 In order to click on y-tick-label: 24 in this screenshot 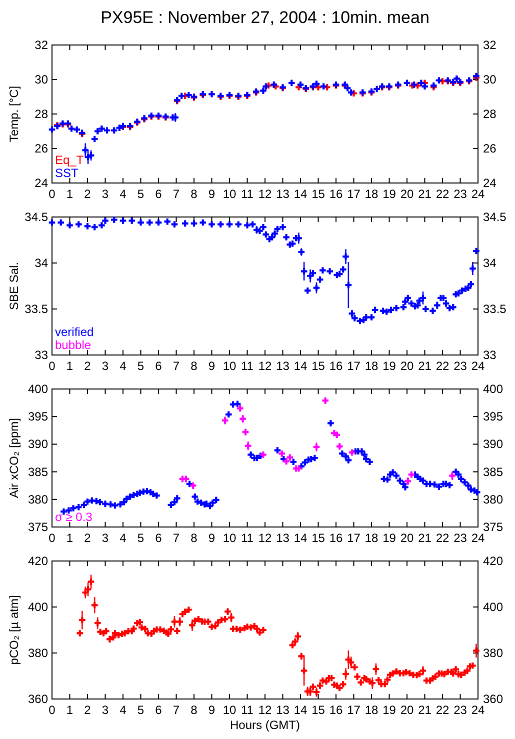, I will do `click(41, 183)`.